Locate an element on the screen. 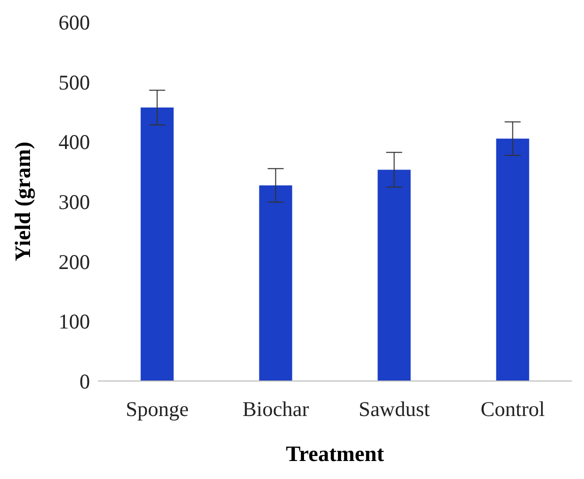  y-tick-label: 500 is located at coordinates (74, 82).